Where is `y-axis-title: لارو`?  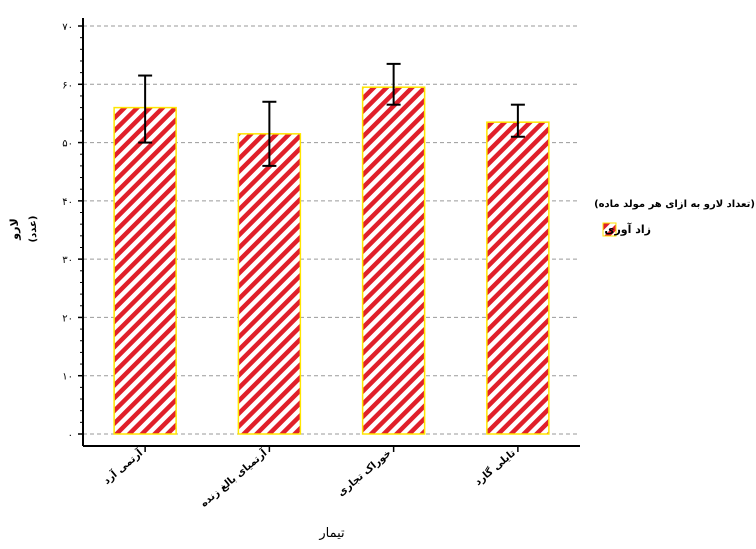
y-axis-title: لارو is located at coordinates (14, 229).